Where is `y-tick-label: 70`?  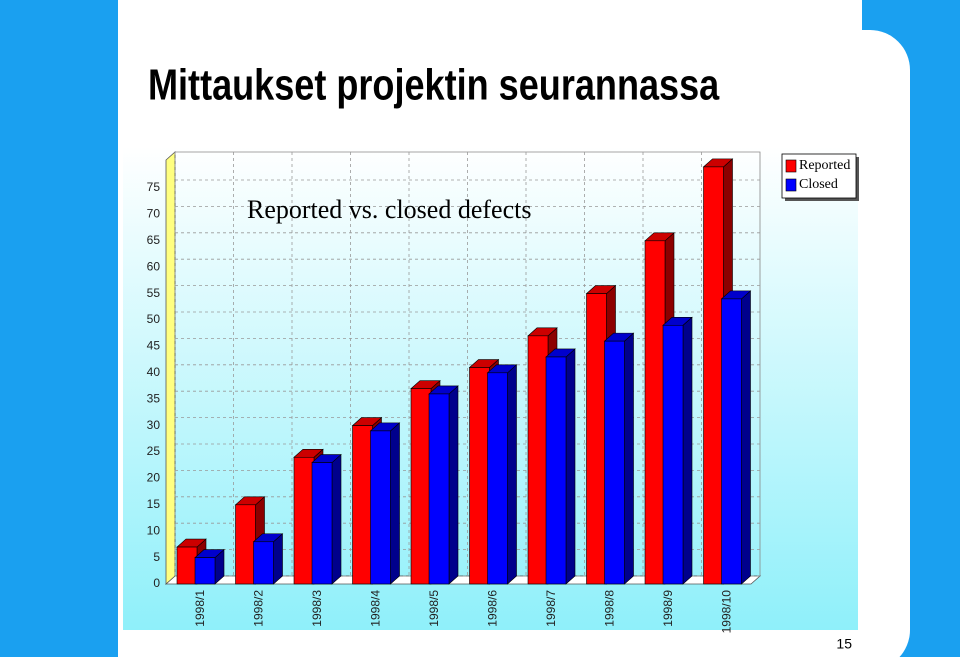 y-tick-label: 70 is located at coordinates (154, 214).